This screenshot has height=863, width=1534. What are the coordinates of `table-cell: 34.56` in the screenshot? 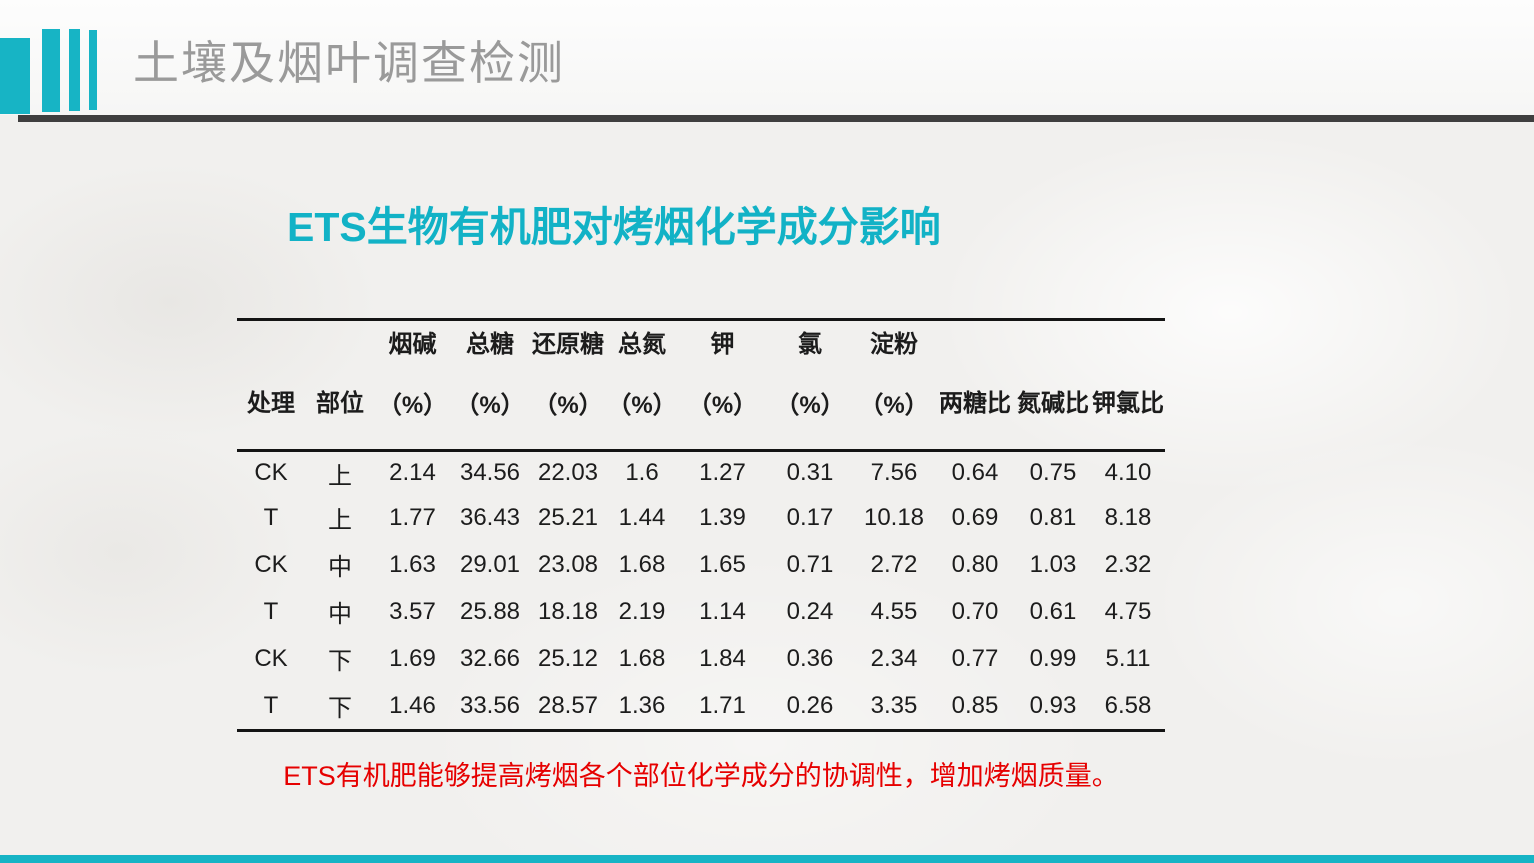 It's located at (490, 472).